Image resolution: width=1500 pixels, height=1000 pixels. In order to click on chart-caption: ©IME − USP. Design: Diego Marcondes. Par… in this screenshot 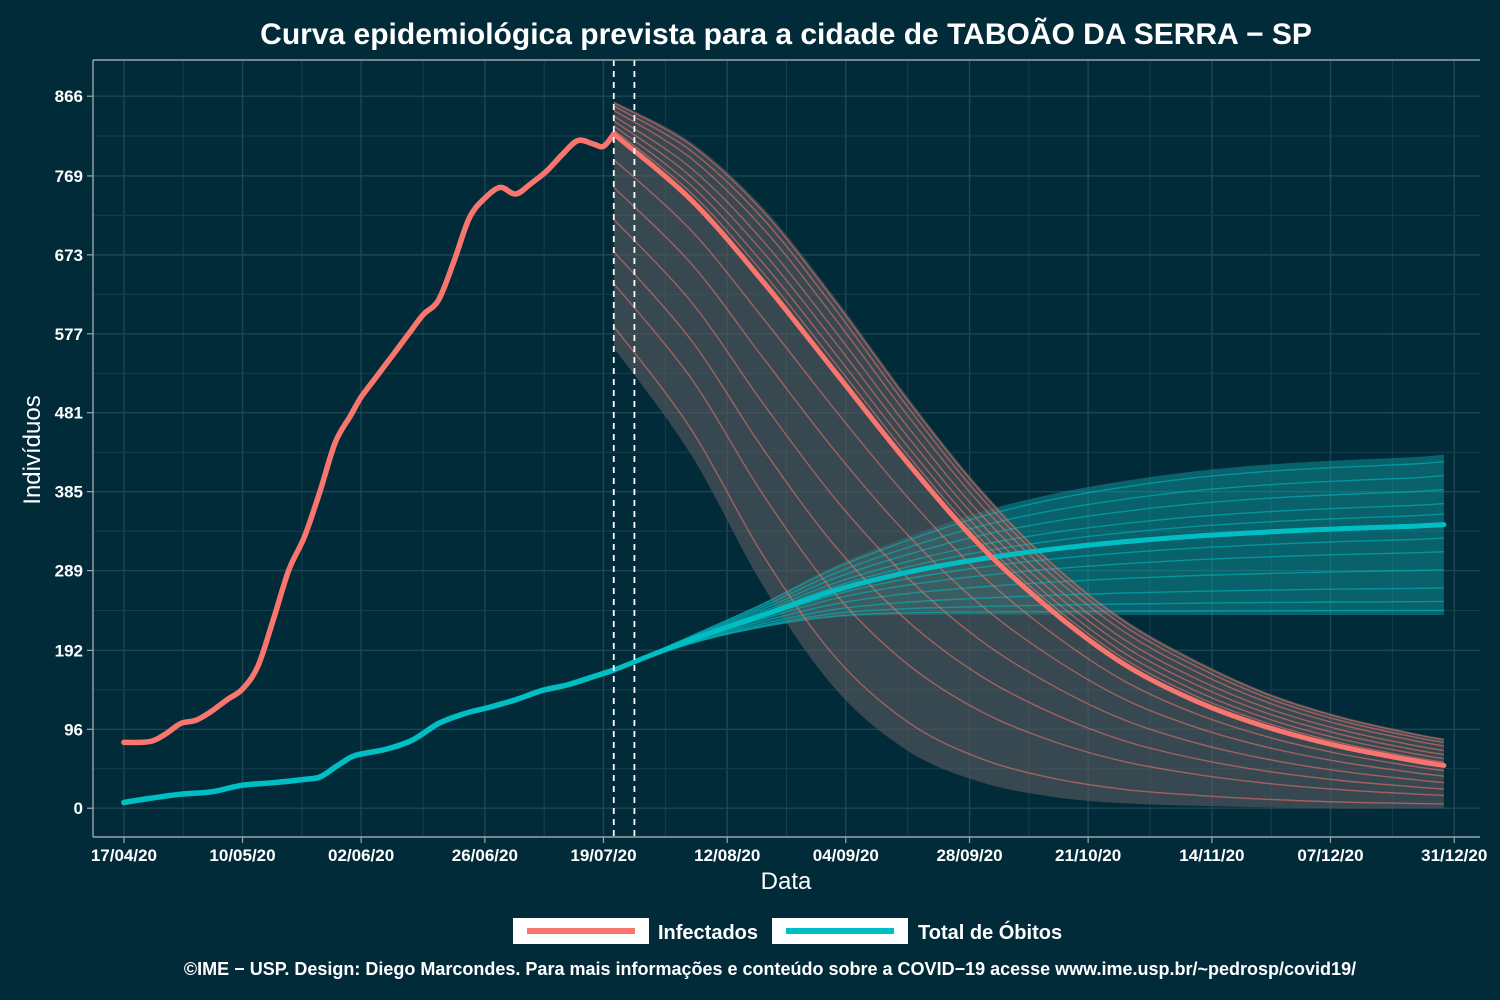, I will do `click(770, 969)`.